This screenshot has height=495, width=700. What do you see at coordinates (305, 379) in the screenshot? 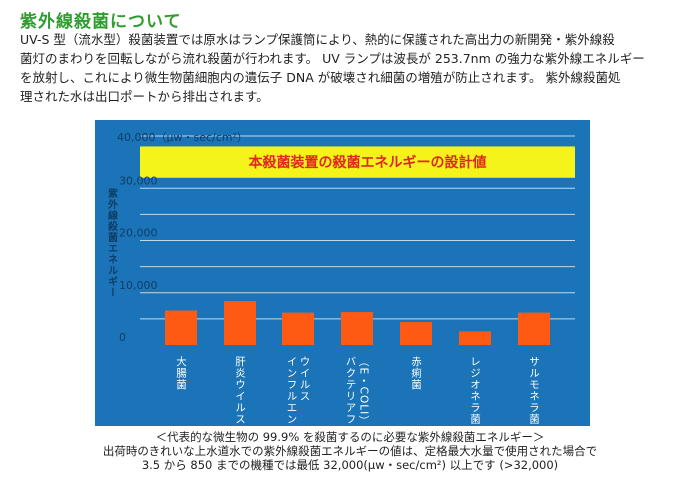
I see `category-label: ウイルス` at bounding box center [305, 379].